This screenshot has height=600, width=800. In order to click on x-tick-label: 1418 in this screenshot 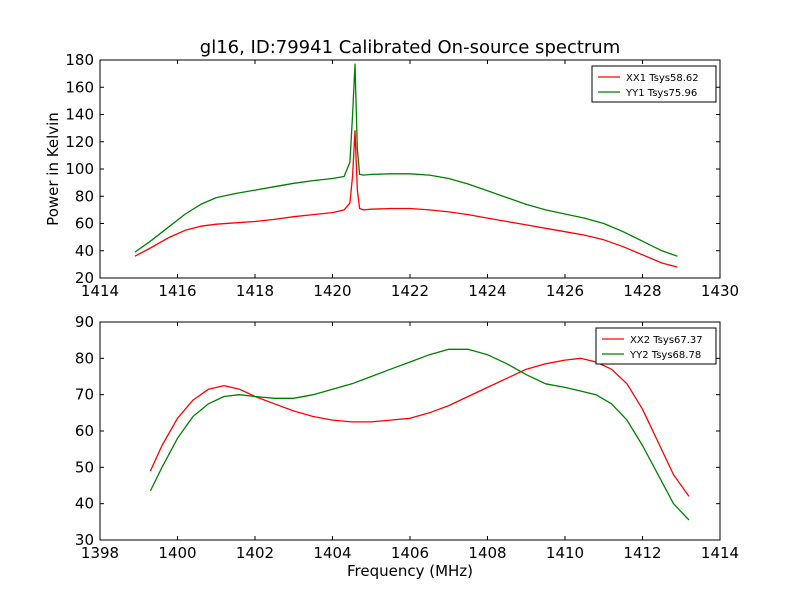, I will do `click(255, 291)`.